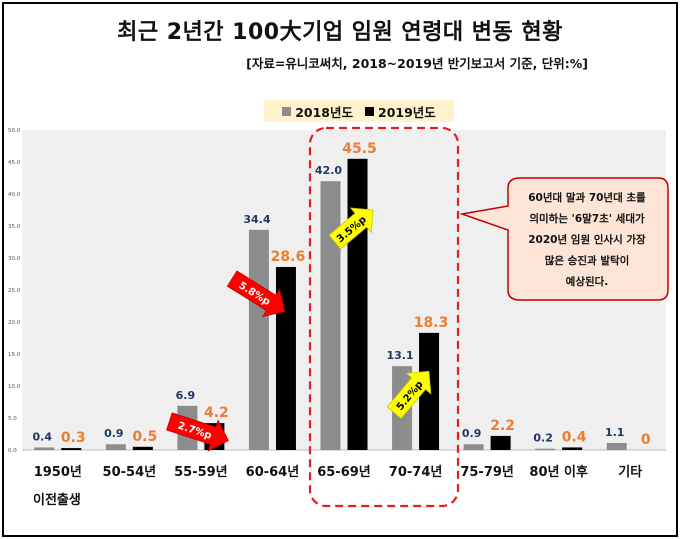  What do you see at coordinates (502, 426) in the screenshot?
I see `data-label: 2.2` at bounding box center [502, 426].